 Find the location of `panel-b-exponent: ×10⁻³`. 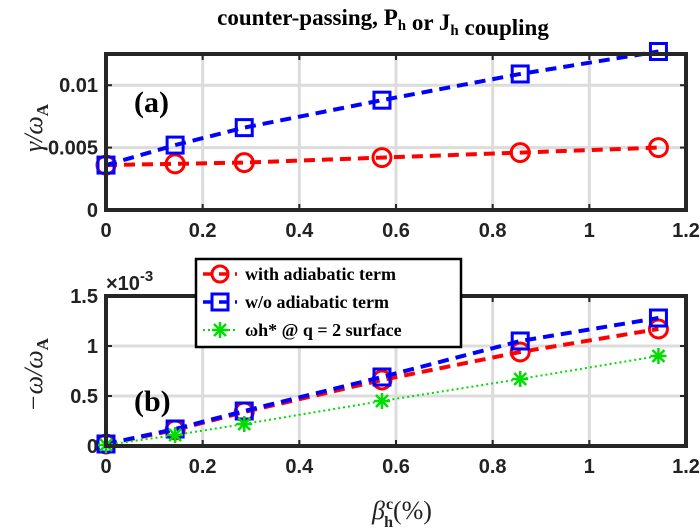

panel-b-exponent: ×10⁻³ is located at coordinates (129, 281).